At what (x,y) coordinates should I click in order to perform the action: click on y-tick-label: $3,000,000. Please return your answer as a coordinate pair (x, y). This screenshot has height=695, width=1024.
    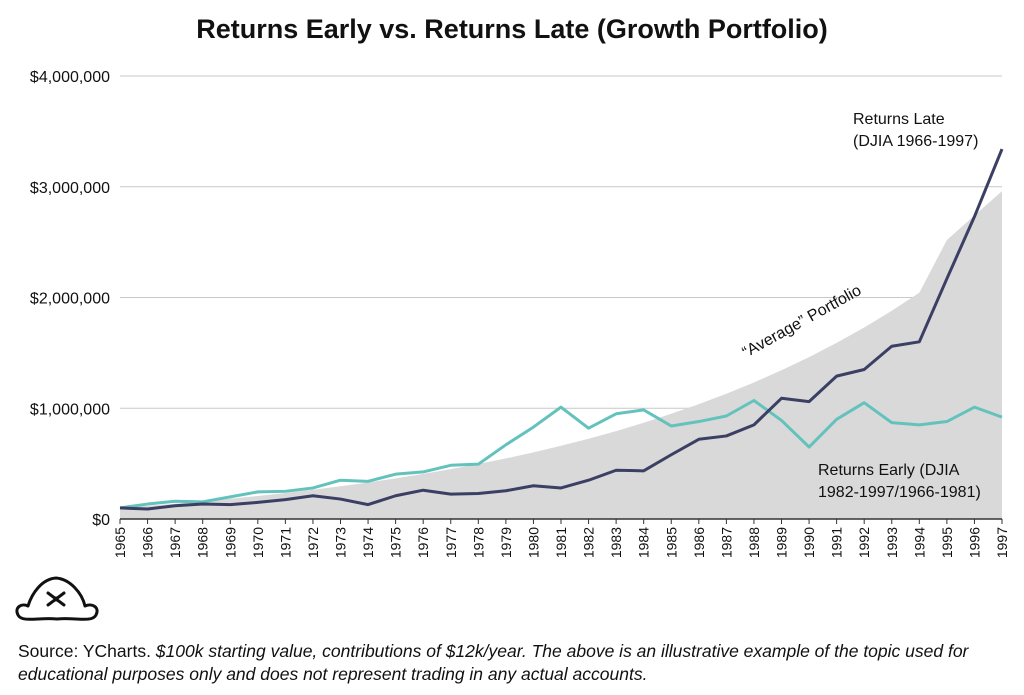
    Looking at the image, I should click on (70, 188).